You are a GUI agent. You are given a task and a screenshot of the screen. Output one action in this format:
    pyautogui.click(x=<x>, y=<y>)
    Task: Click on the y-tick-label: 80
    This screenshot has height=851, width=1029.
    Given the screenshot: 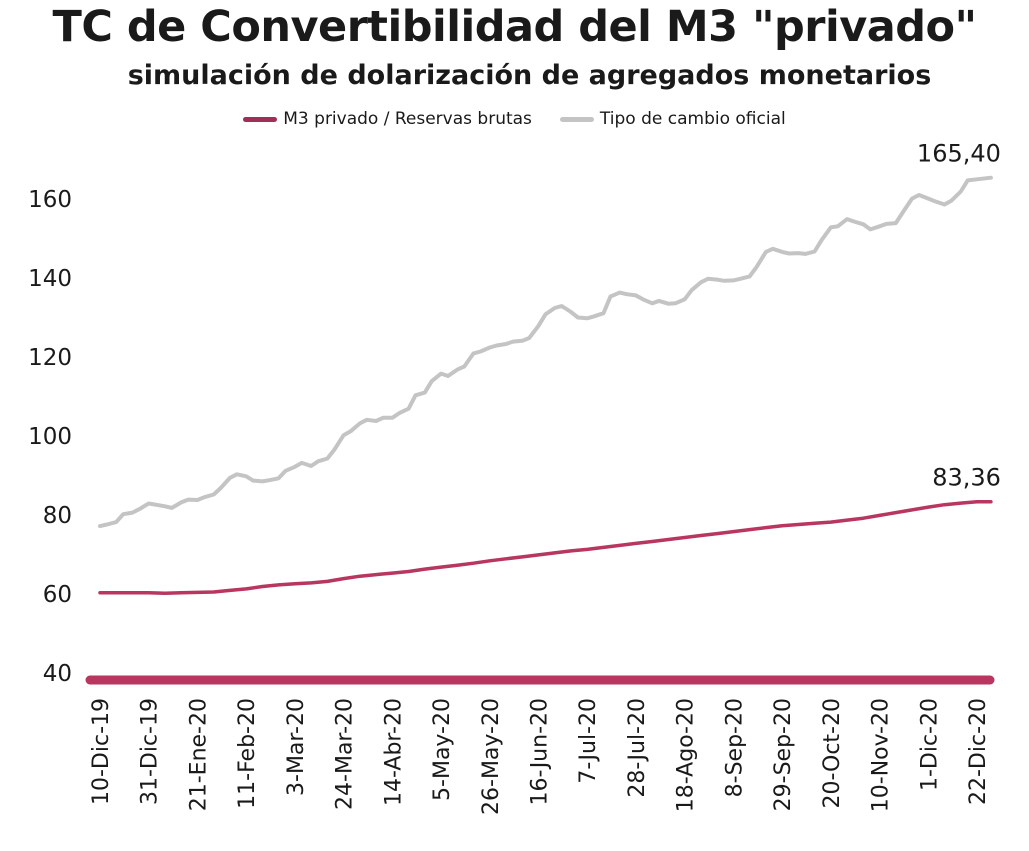 What is the action you would take?
    pyautogui.click(x=57, y=516)
    